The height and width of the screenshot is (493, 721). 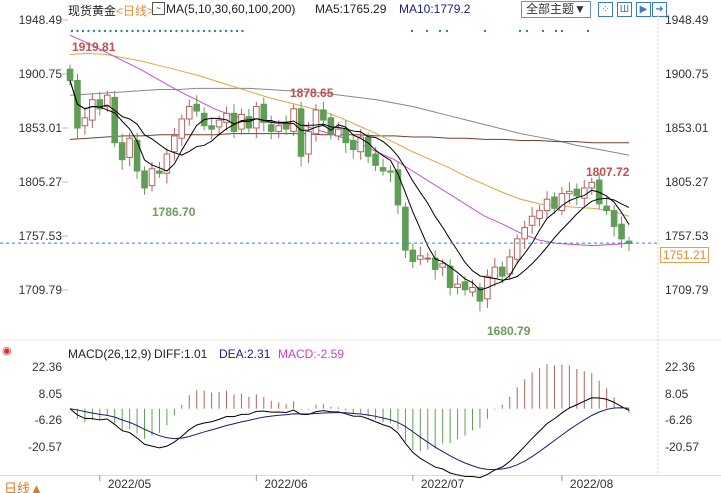 What do you see at coordinates (687, 290) in the screenshot?
I see `price-tick-right: 1709.79` at bounding box center [687, 290].